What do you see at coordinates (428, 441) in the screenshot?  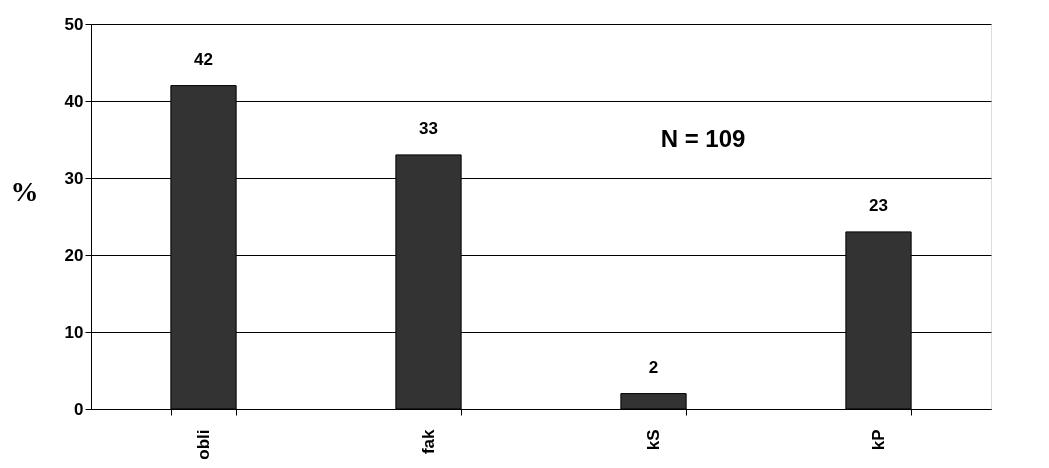 I see `x-tick-label: fak` at bounding box center [428, 441].